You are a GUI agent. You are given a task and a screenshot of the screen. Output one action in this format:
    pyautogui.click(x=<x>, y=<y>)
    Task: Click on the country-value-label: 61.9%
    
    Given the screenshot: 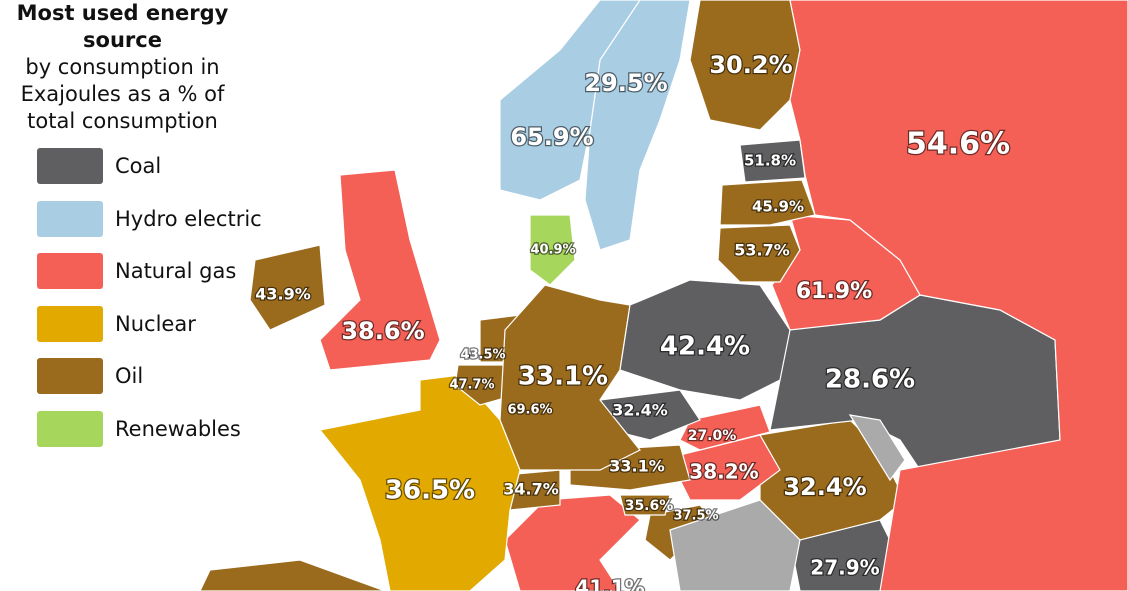 What is the action you would take?
    pyautogui.click(x=834, y=291)
    